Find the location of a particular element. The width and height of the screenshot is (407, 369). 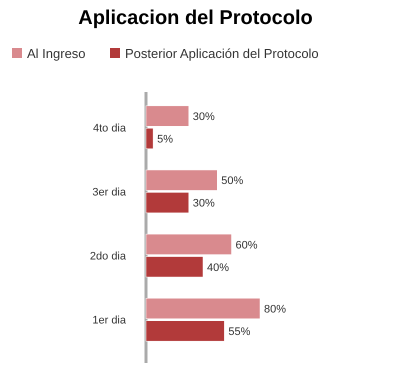

data-label: 60% is located at coordinates (247, 245).